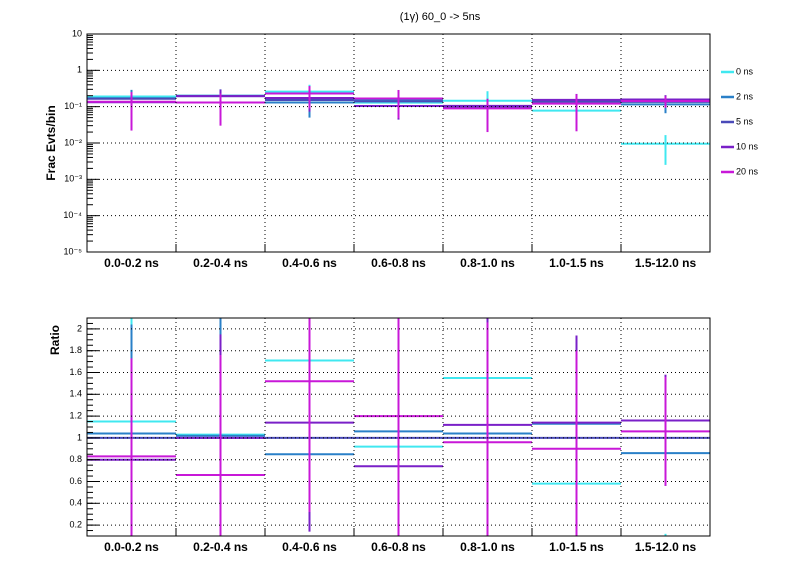 The width and height of the screenshot is (796, 572). What do you see at coordinates (51, 142) in the screenshot?
I see `y-axis-label: Frac Evts/bin` at bounding box center [51, 142].